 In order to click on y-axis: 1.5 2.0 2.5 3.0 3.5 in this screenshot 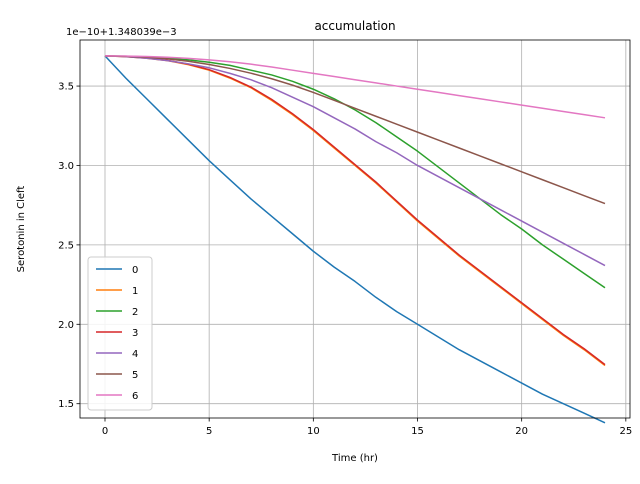, I will do `click(69, 246)`.